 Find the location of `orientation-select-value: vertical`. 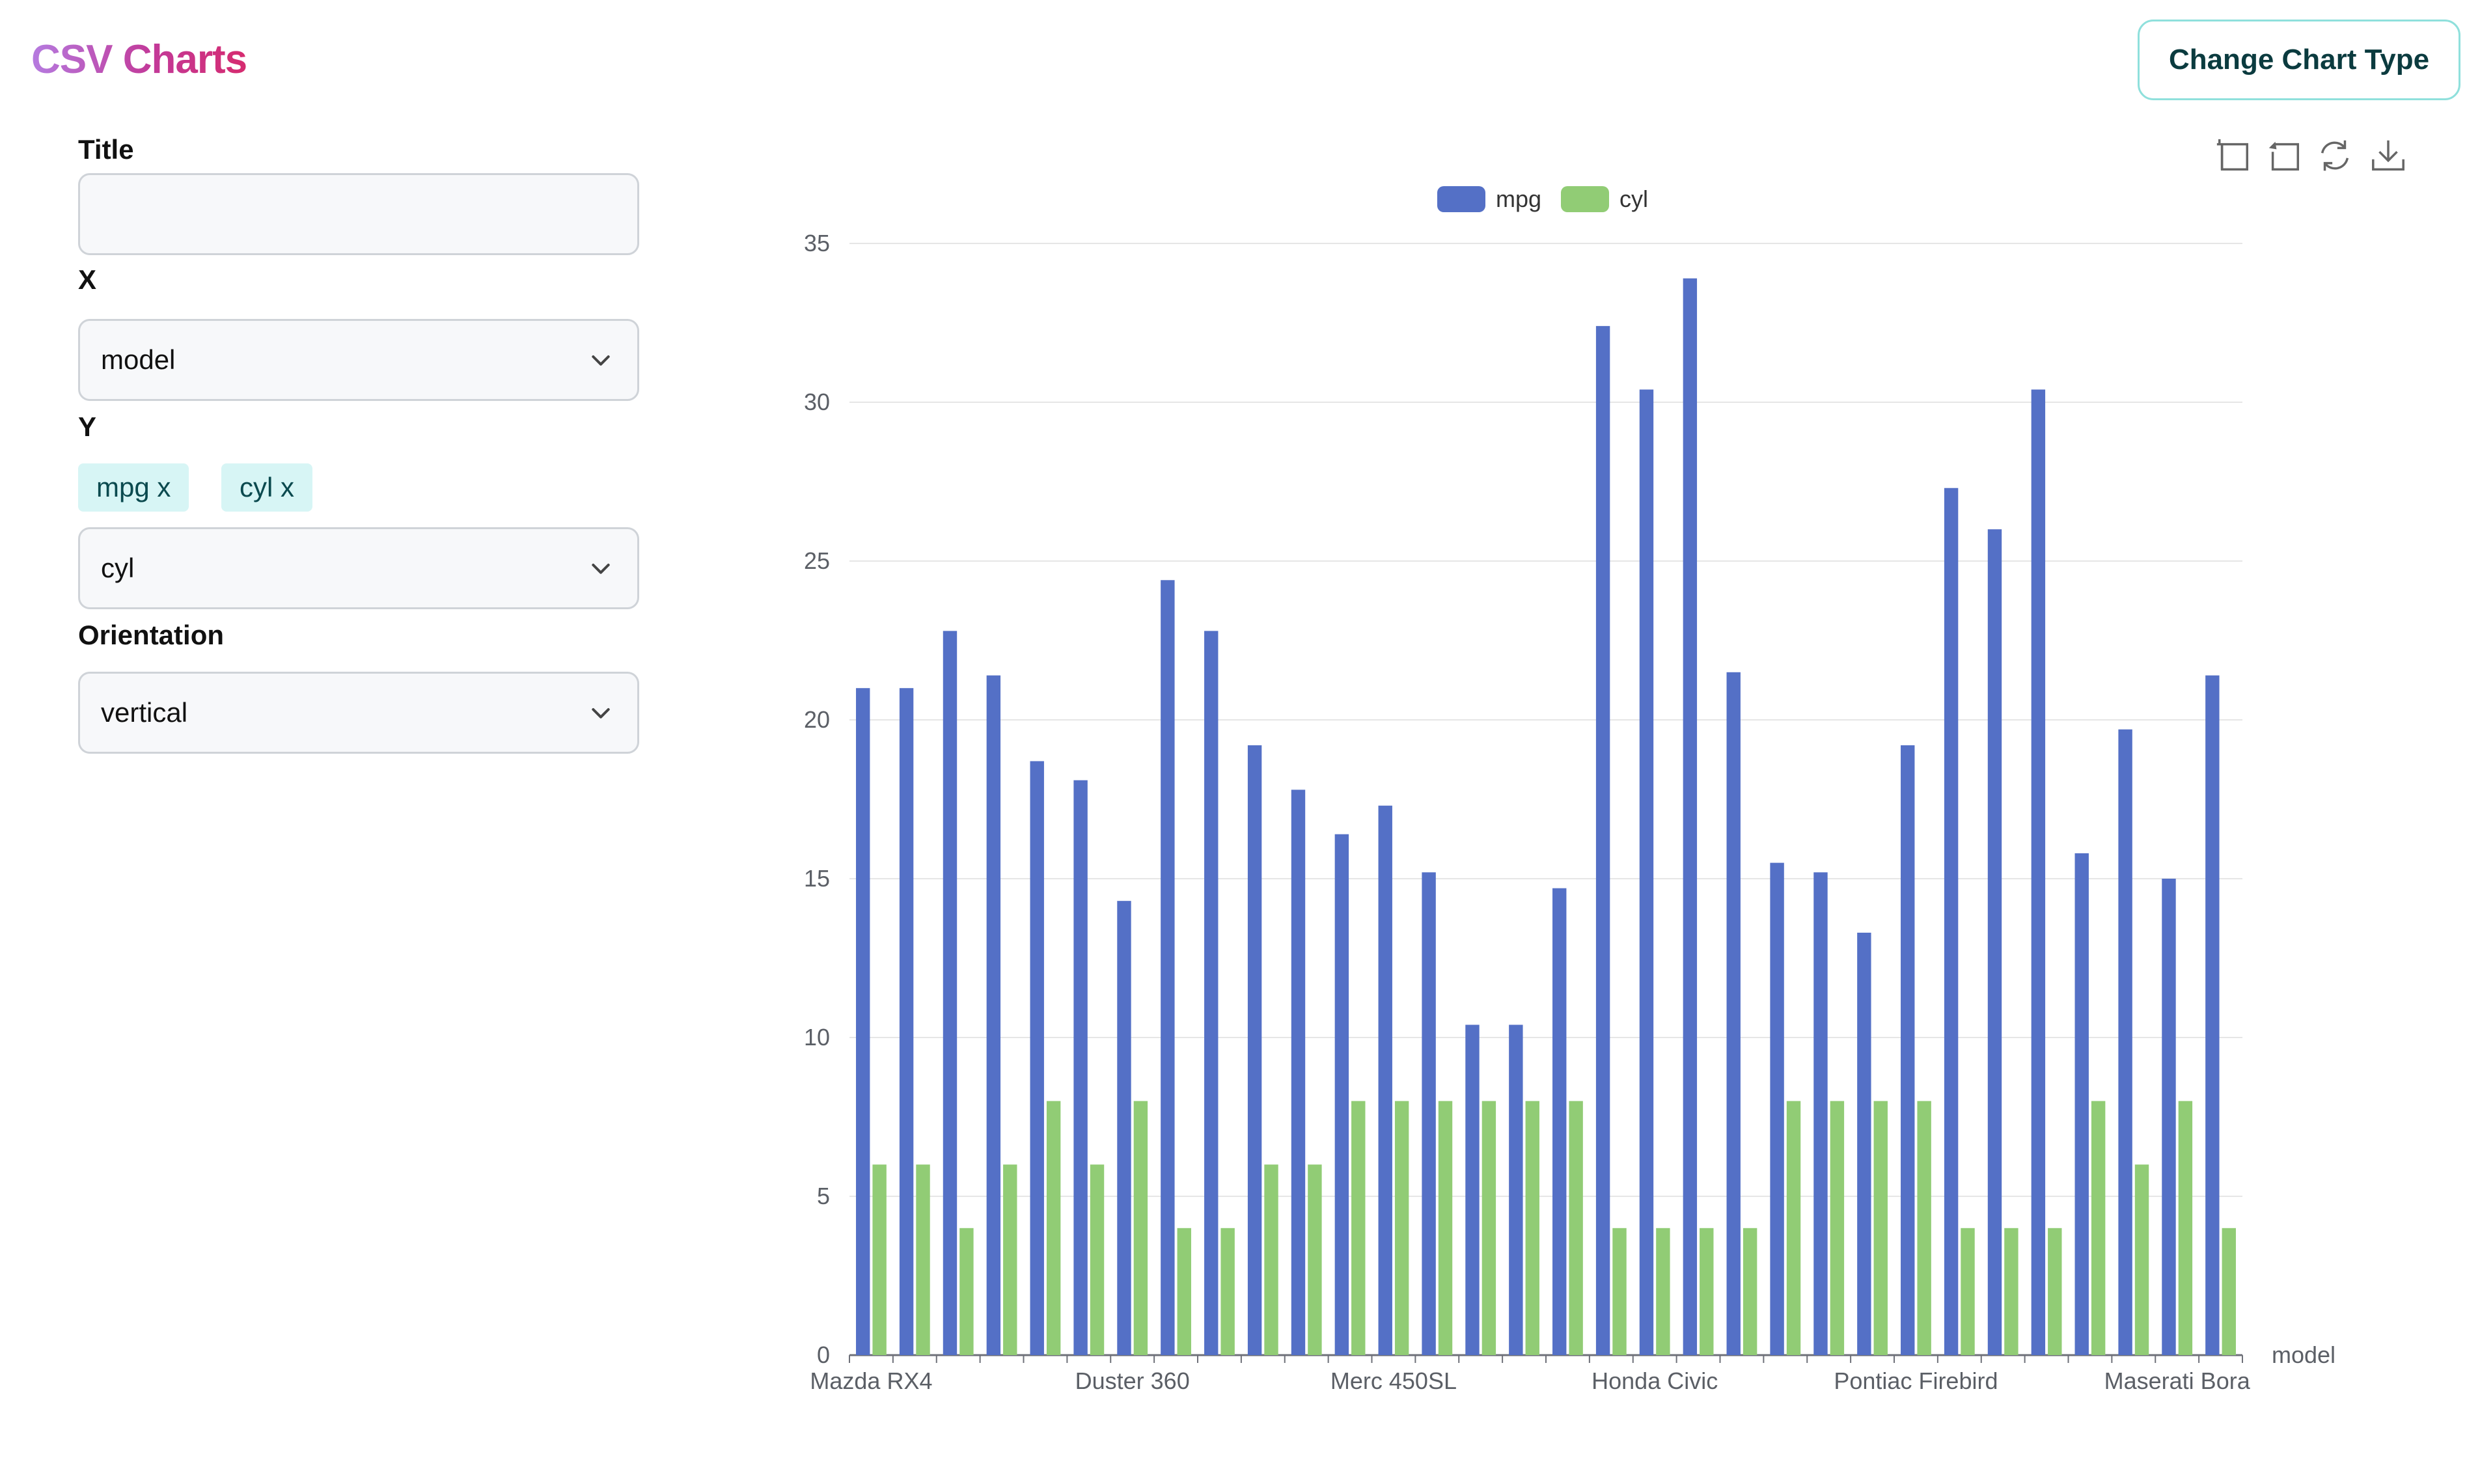

orientation-select-value: vertical is located at coordinates (144, 712).